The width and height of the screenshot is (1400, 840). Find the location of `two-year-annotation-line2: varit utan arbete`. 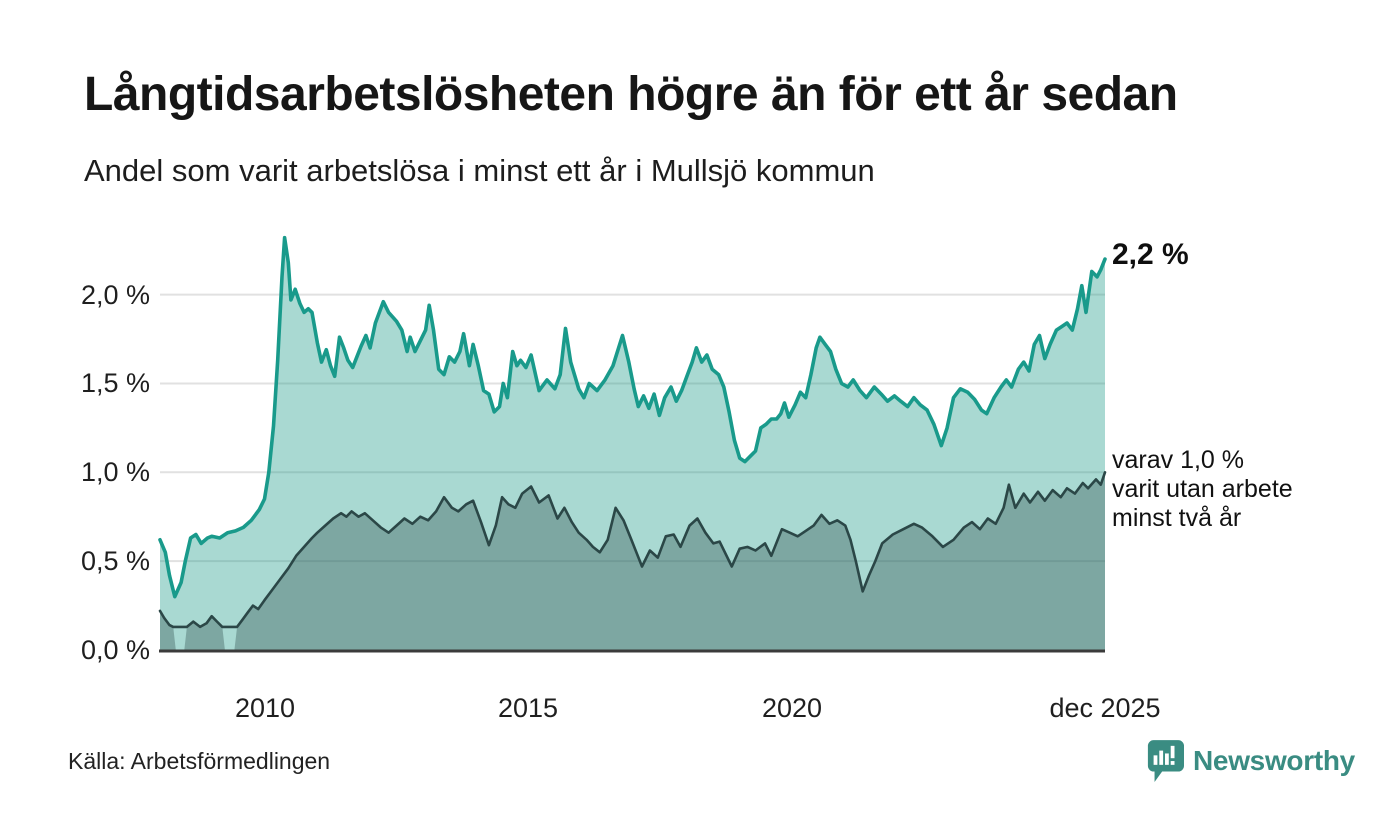

two-year-annotation-line2: varit utan arbete is located at coordinates (1202, 489).